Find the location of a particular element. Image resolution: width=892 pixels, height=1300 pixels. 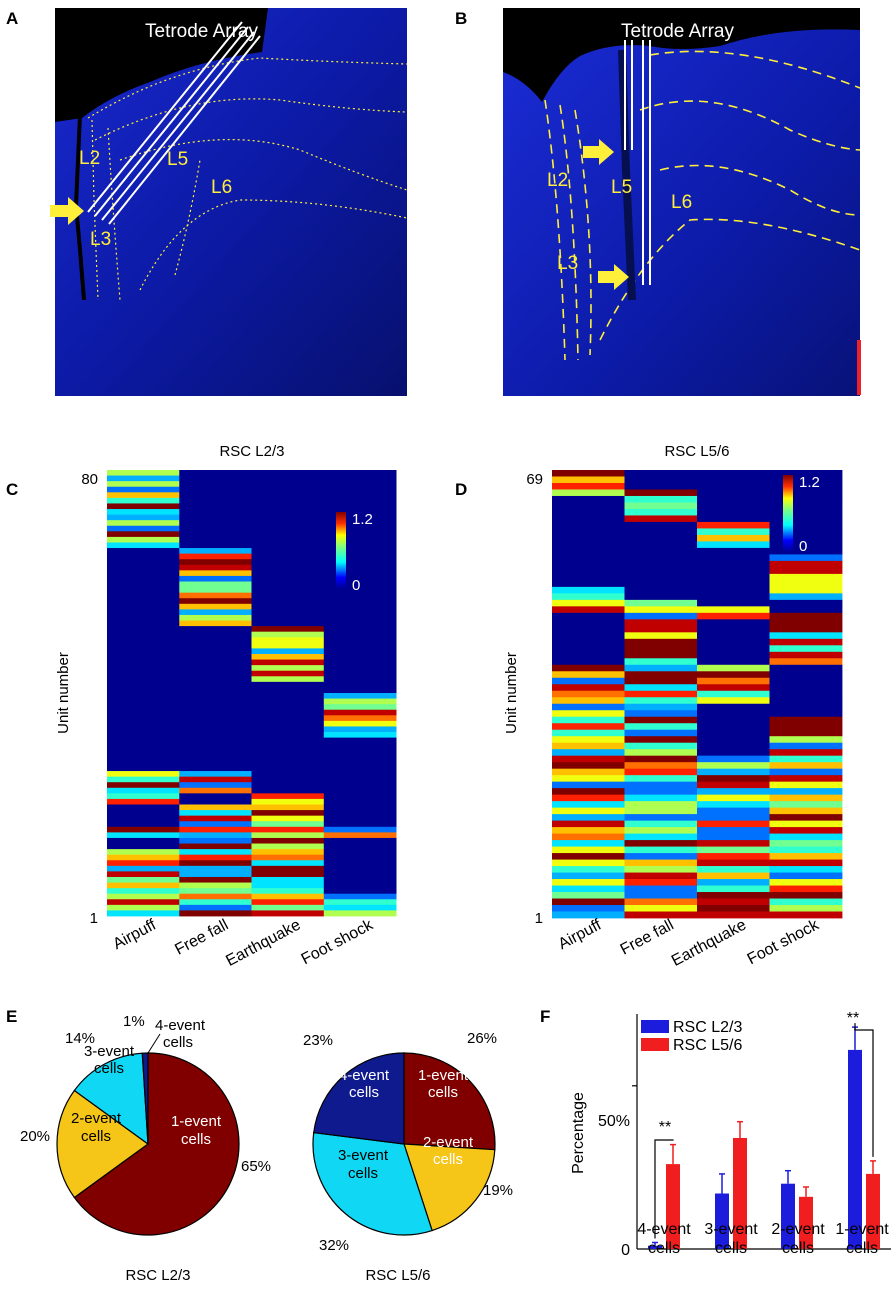

pie-right-2event-pct: 19% is located at coordinates (498, 1190).